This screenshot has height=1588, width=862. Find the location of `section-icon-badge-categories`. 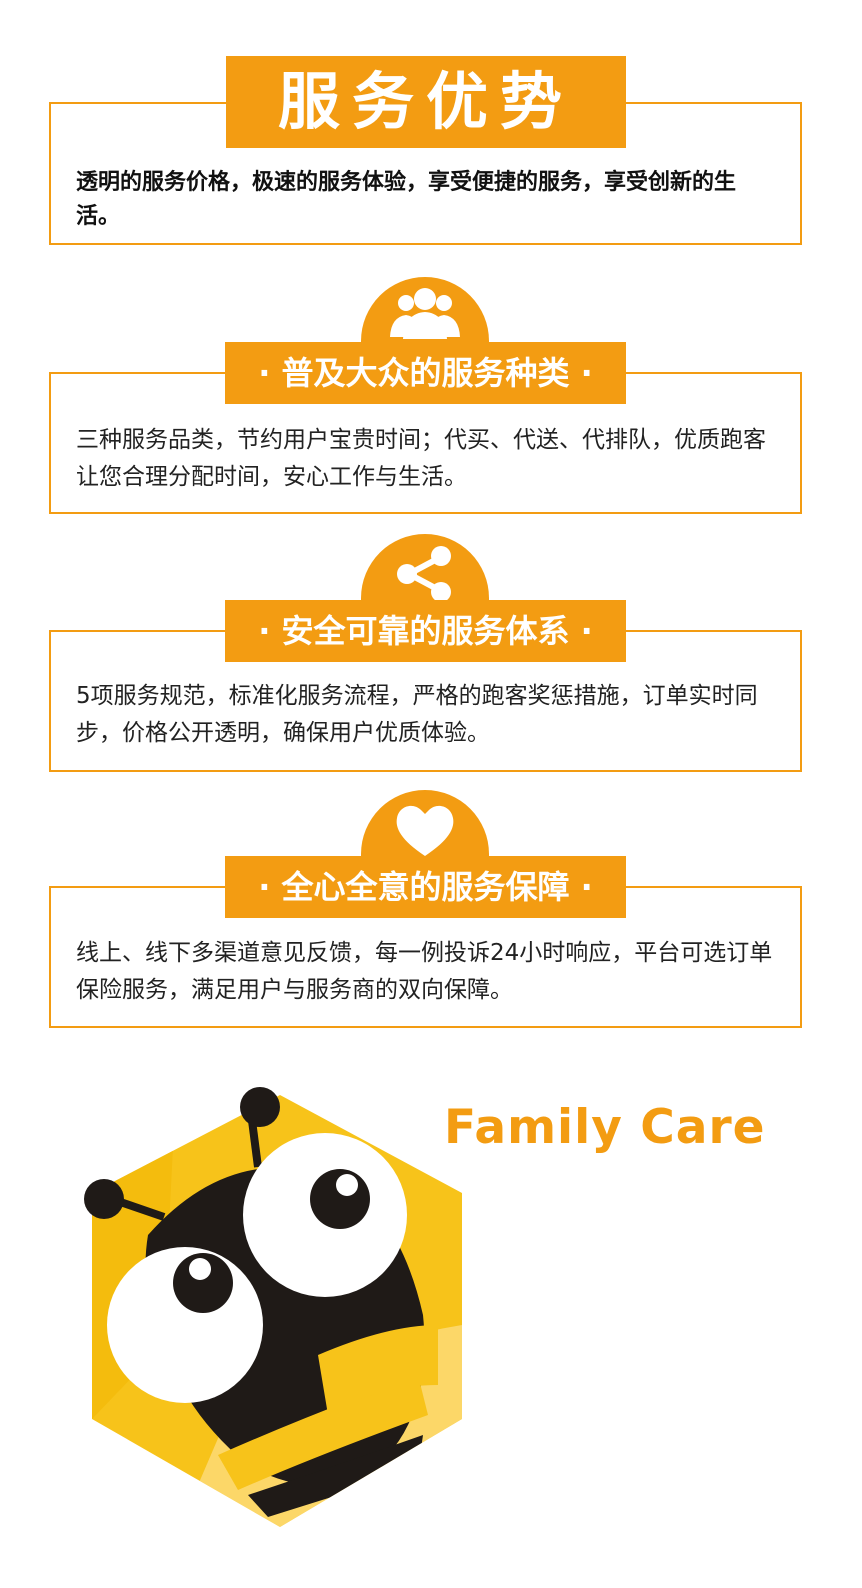

section-icon-badge-categories is located at coordinates (425, 313).